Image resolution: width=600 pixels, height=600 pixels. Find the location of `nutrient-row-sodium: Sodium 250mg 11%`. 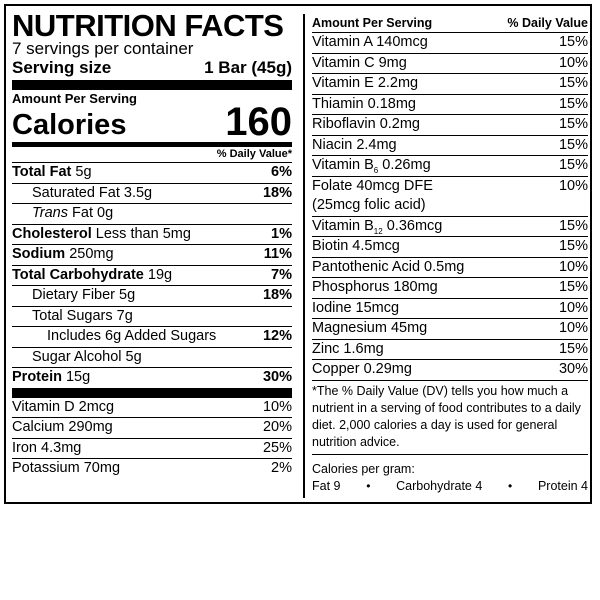

nutrient-row-sodium: Sodium 250mg 11% is located at coordinates (152, 255).